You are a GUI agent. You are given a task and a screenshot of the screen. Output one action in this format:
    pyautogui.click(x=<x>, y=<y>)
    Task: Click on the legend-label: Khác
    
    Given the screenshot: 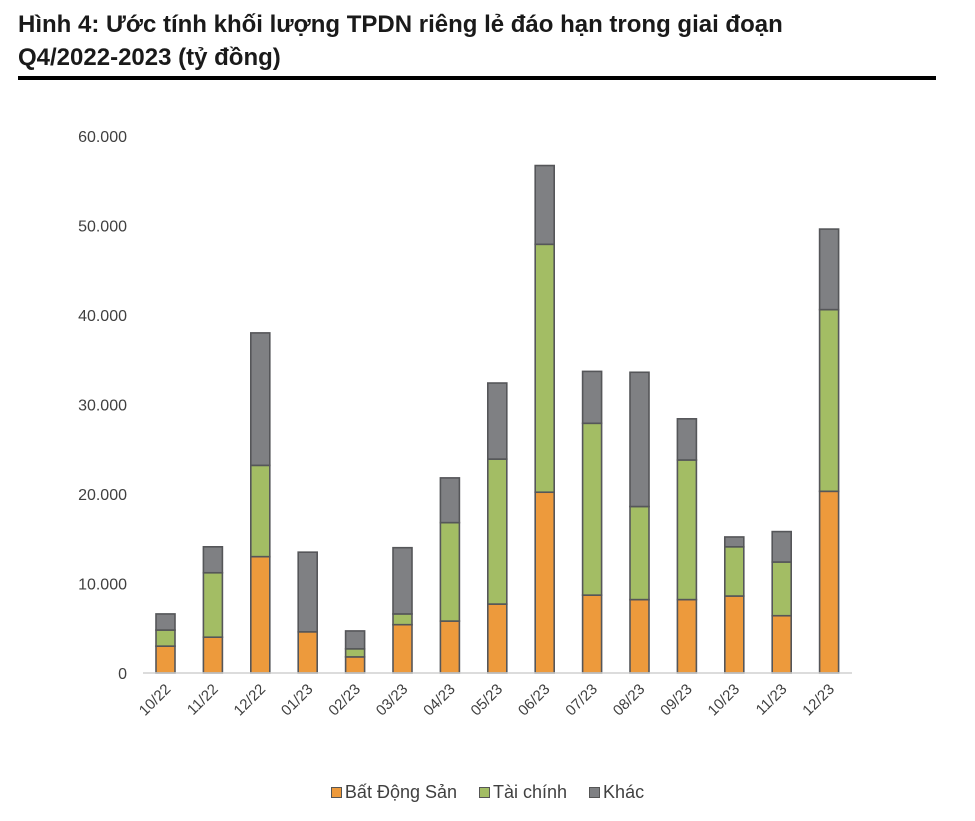 What is the action you would take?
    pyautogui.click(x=624, y=792)
    